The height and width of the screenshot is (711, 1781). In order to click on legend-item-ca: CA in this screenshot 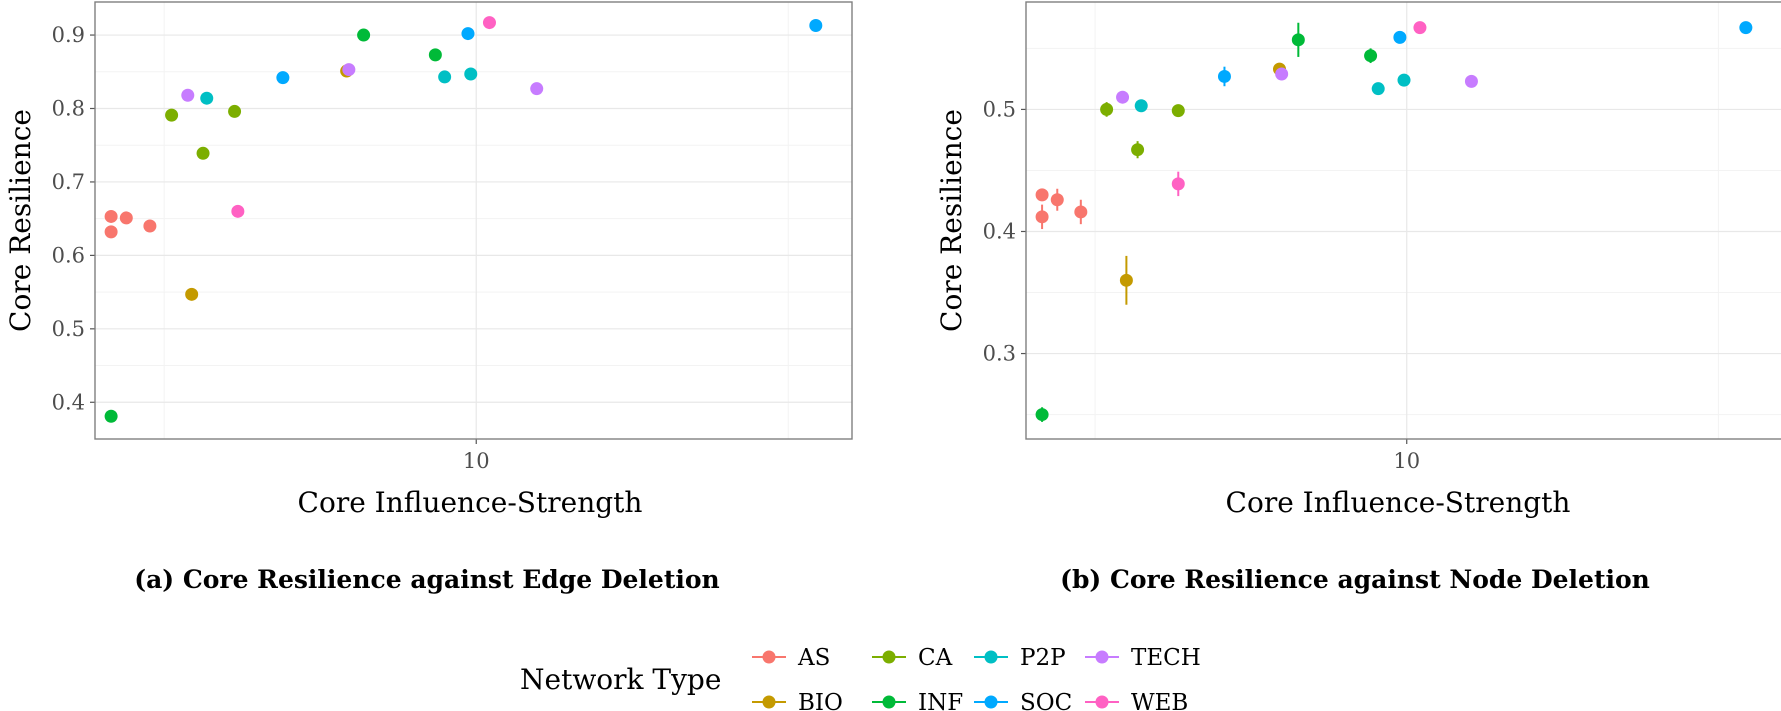, I will do `click(912, 658)`.